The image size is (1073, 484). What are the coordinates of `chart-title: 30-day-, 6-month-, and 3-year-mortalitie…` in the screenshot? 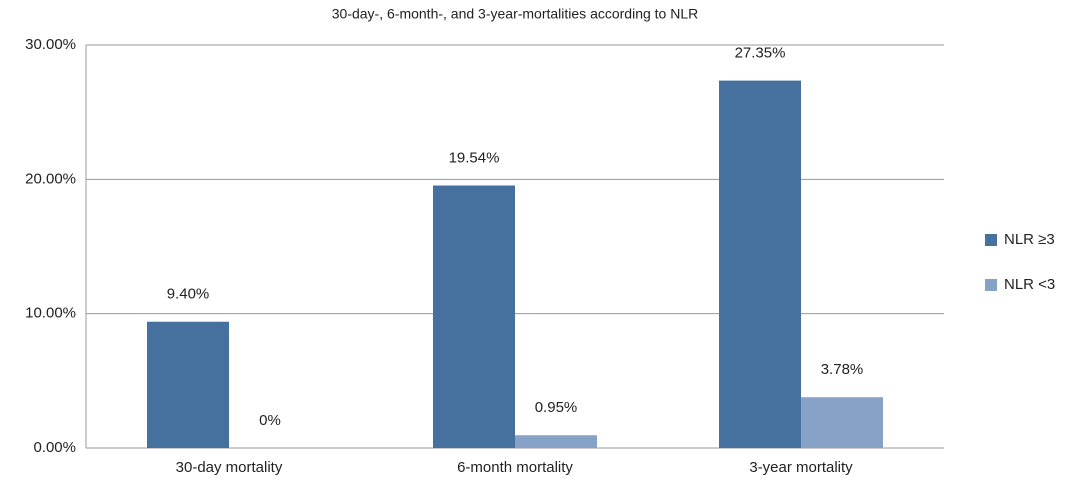 It's located at (515, 14).